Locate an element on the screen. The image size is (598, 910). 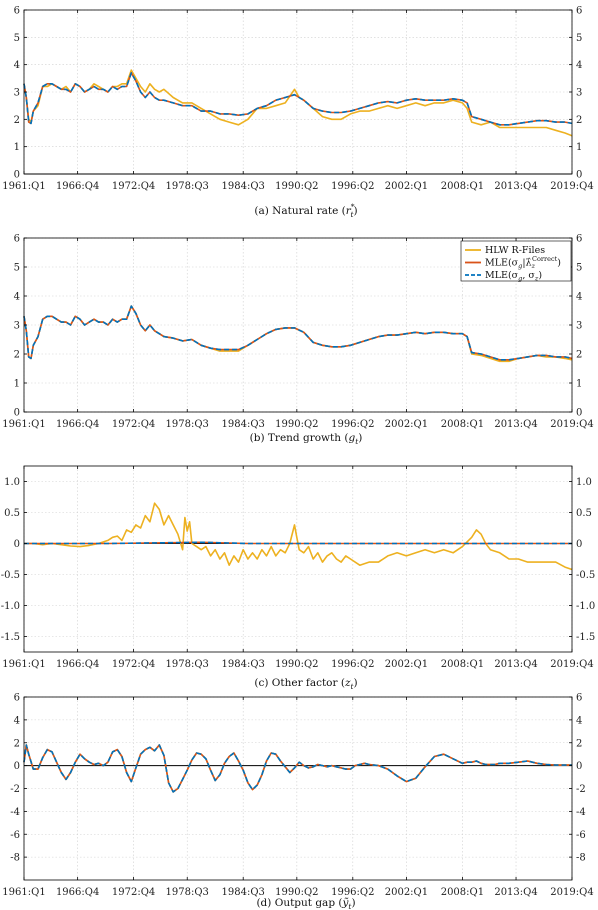
y-tick-label-left: 0 is located at coordinates (17, 544).